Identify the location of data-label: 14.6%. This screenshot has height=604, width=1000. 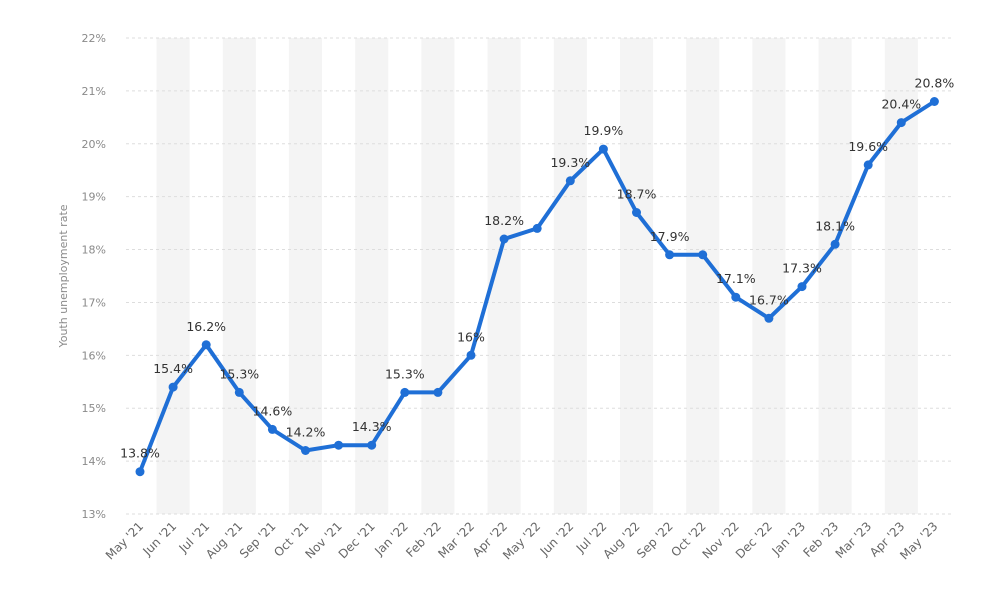
(273, 410).